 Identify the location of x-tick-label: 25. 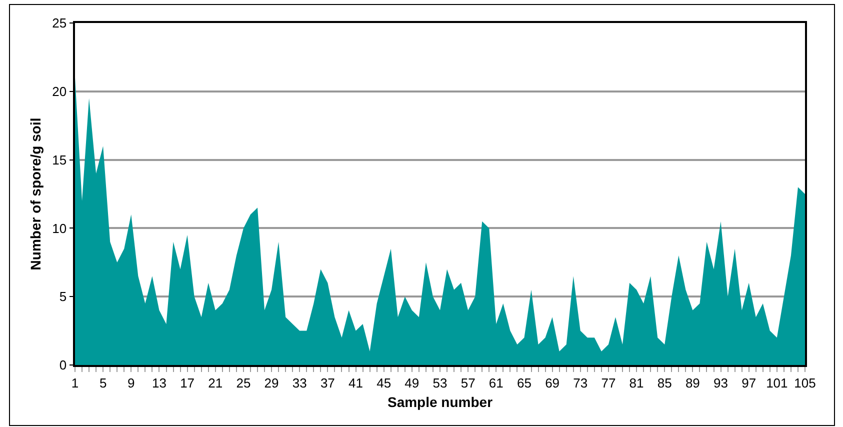
(243, 382).